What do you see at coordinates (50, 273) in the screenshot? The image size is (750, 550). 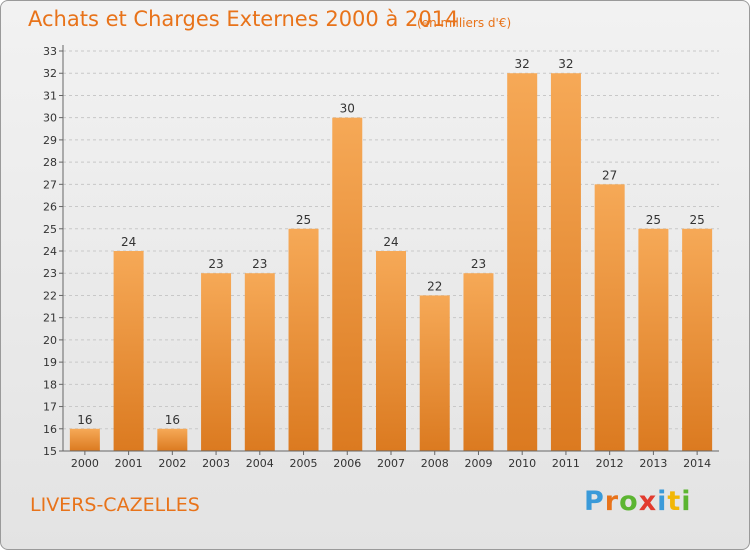 I see `y-tick-label: 23` at bounding box center [50, 273].